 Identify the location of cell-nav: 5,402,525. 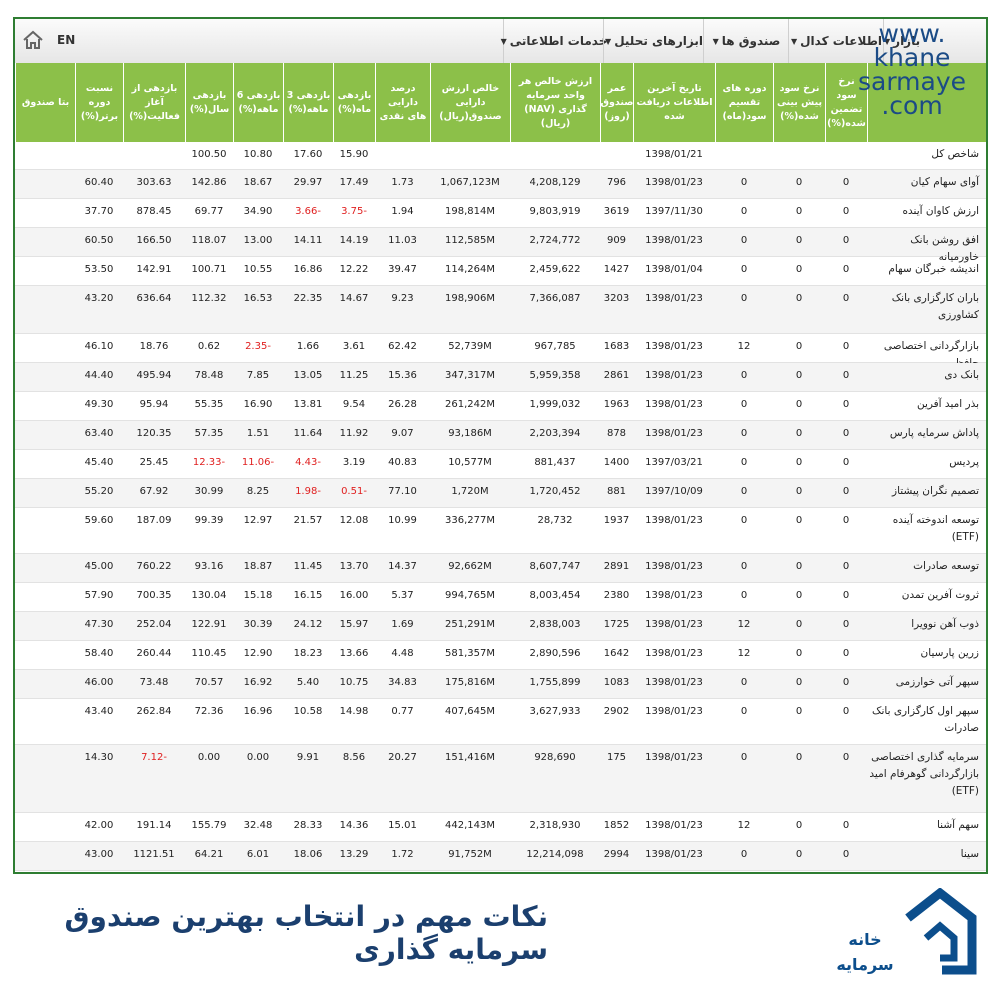
(555, 871).